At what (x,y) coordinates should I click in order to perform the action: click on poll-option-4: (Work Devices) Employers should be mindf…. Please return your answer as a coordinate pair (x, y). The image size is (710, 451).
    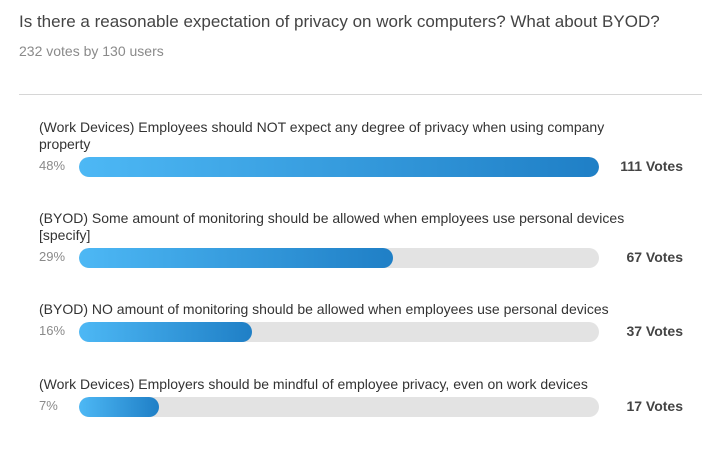
    Looking at the image, I should click on (369, 396).